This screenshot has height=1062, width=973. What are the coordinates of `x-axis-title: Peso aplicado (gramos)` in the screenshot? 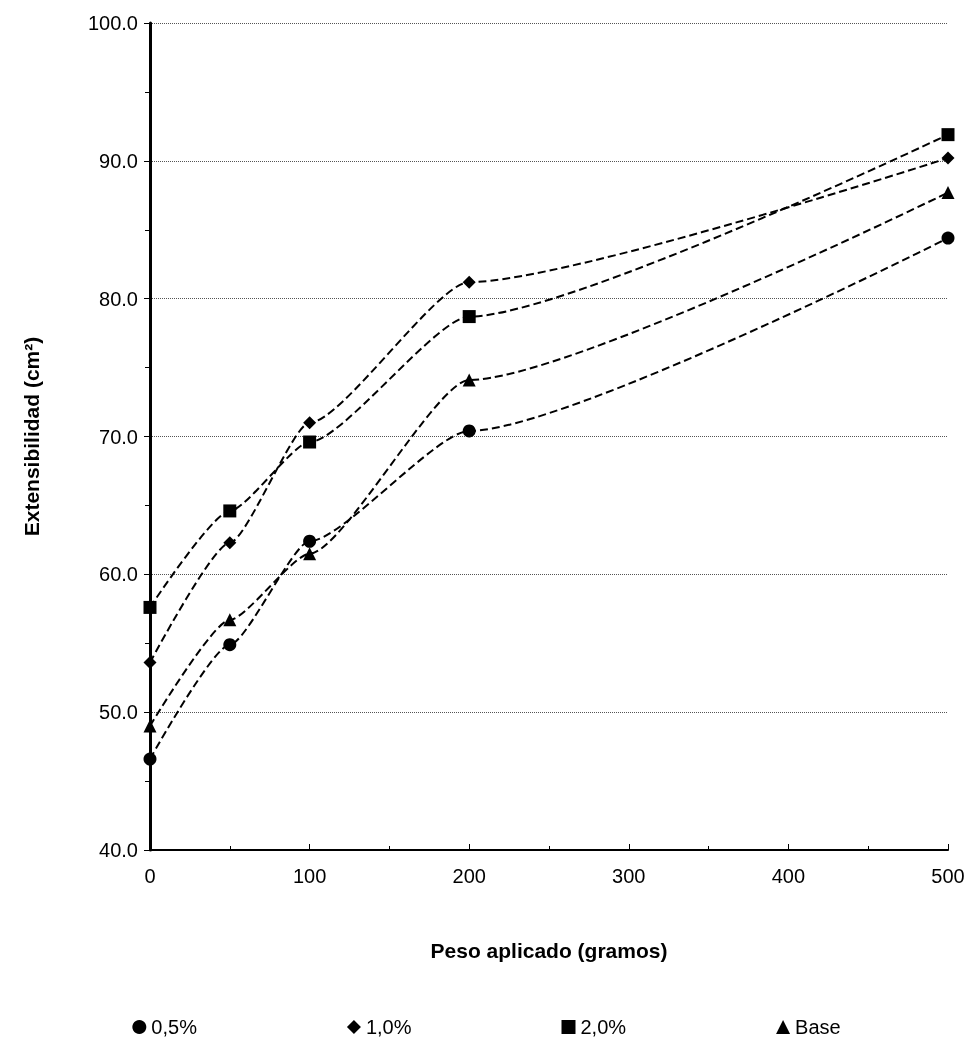 It's located at (549, 950).